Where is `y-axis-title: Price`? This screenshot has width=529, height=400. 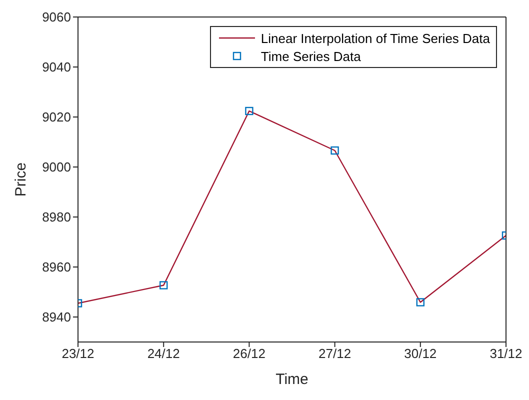 y-axis-title: Price is located at coordinates (21, 179).